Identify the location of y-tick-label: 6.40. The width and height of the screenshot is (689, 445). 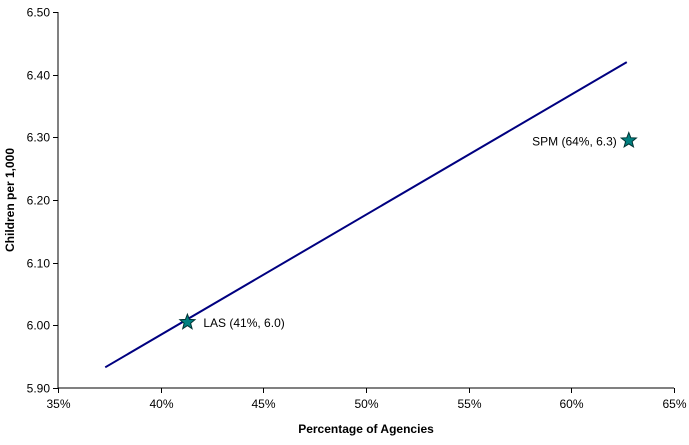
(39, 76).